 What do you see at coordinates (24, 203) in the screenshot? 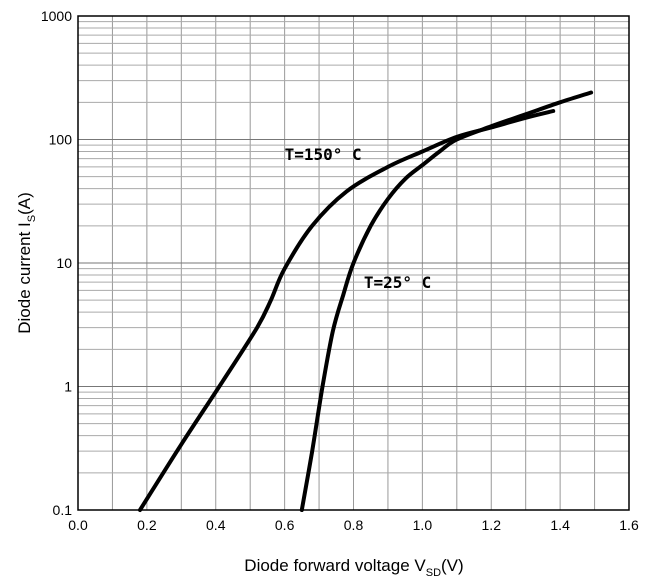
I see `y-axis-title-unit: (A)` at bounding box center [24, 203].